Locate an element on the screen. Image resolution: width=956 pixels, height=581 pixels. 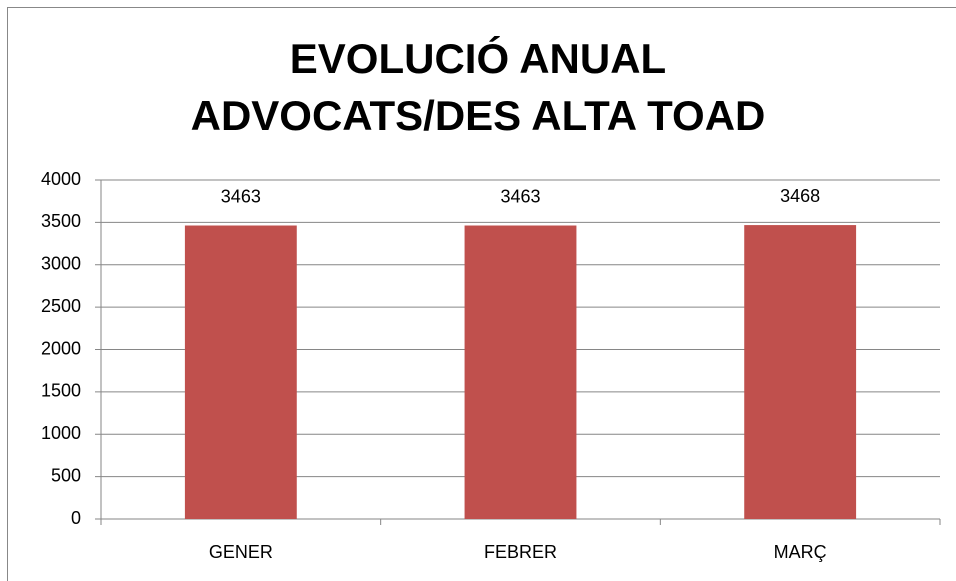
y-tick-label: 500 is located at coordinates (66, 475).